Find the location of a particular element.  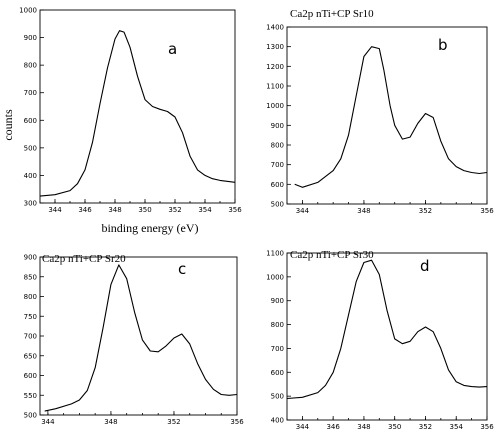

y-tick-label: 300 is located at coordinates (30, 204).